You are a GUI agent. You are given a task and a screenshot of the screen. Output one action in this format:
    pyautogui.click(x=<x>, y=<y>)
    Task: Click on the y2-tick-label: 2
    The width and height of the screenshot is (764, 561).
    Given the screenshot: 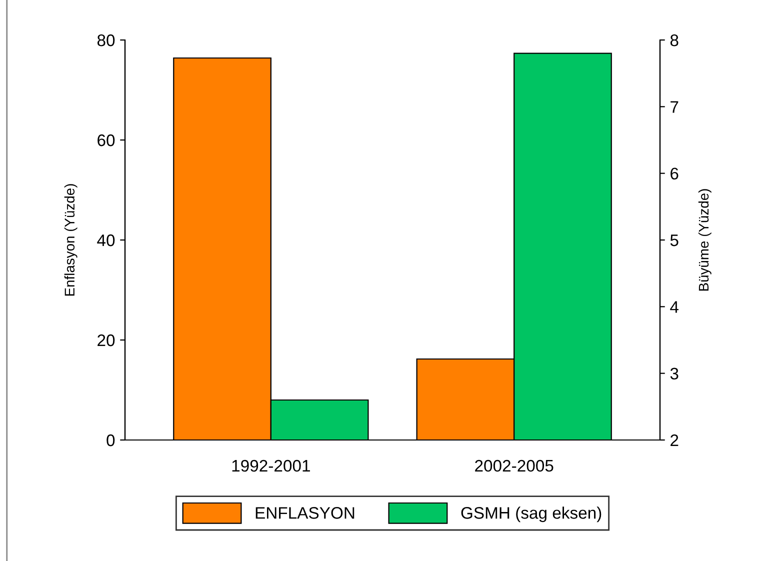 What is the action you would take?
    pyautogui.click(x=674, y=440)
    